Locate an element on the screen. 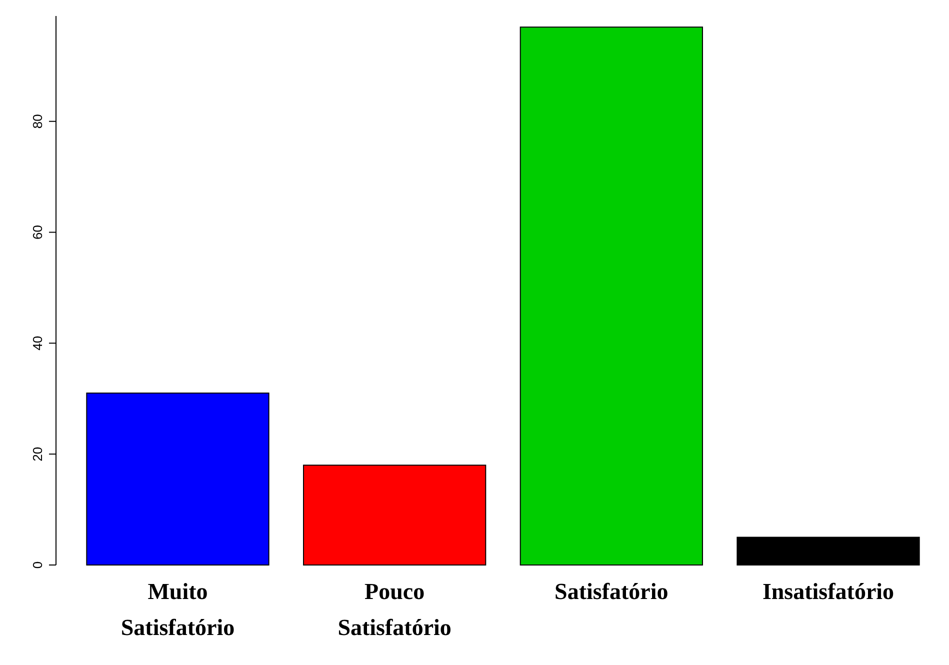 The width and height of the screenshot is (949, 665). y-tick-label: 40 is located at coordinates (37, 343).